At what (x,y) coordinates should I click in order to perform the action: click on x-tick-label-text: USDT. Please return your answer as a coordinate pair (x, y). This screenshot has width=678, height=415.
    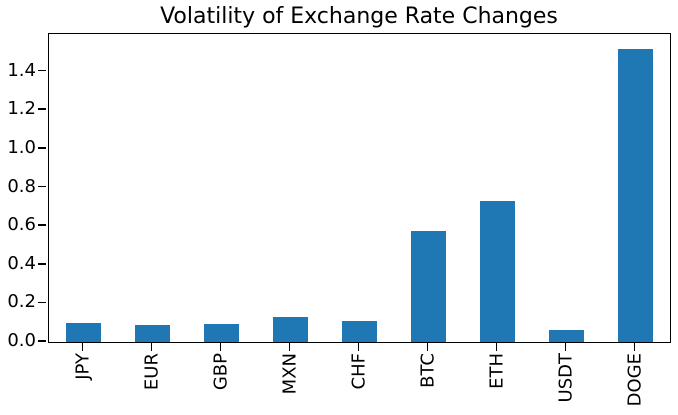
    Looking at the image, I should click on (565, 378).